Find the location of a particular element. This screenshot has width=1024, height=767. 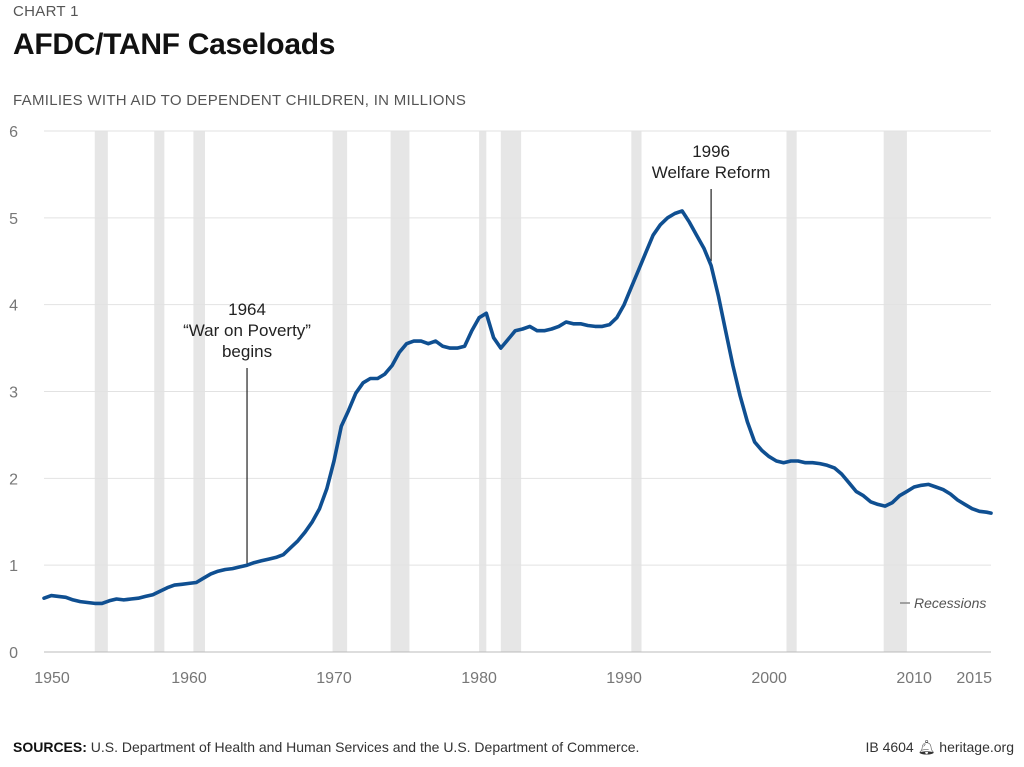

annotation-text: 1996 is located at coordinates (711, 151).